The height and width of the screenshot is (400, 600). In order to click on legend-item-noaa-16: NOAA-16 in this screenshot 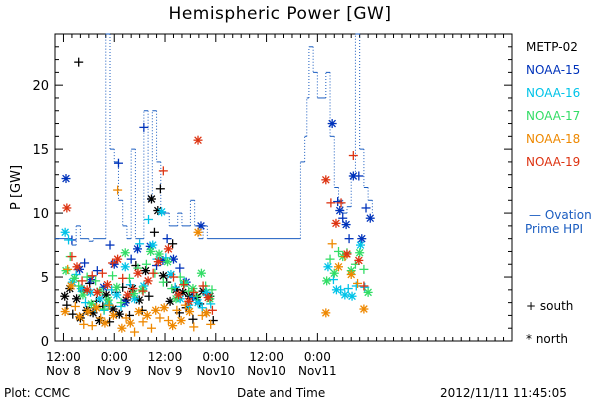, I will do `click(553, 93)`.